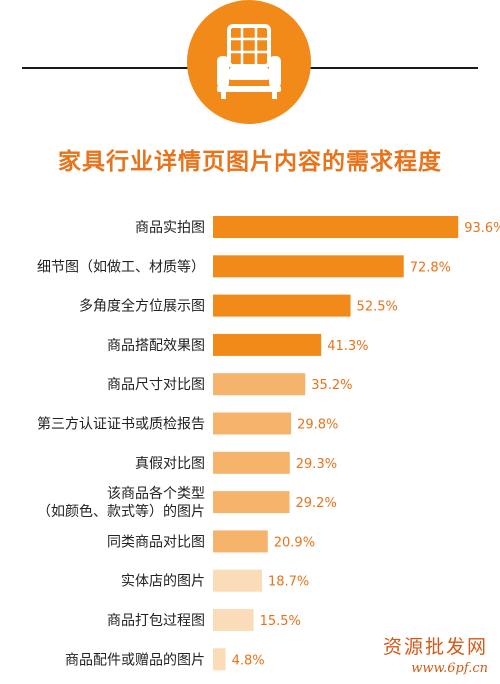  Describe the element at coordinates (107, 68) in the screenshot. I see `divider-left` at that location.